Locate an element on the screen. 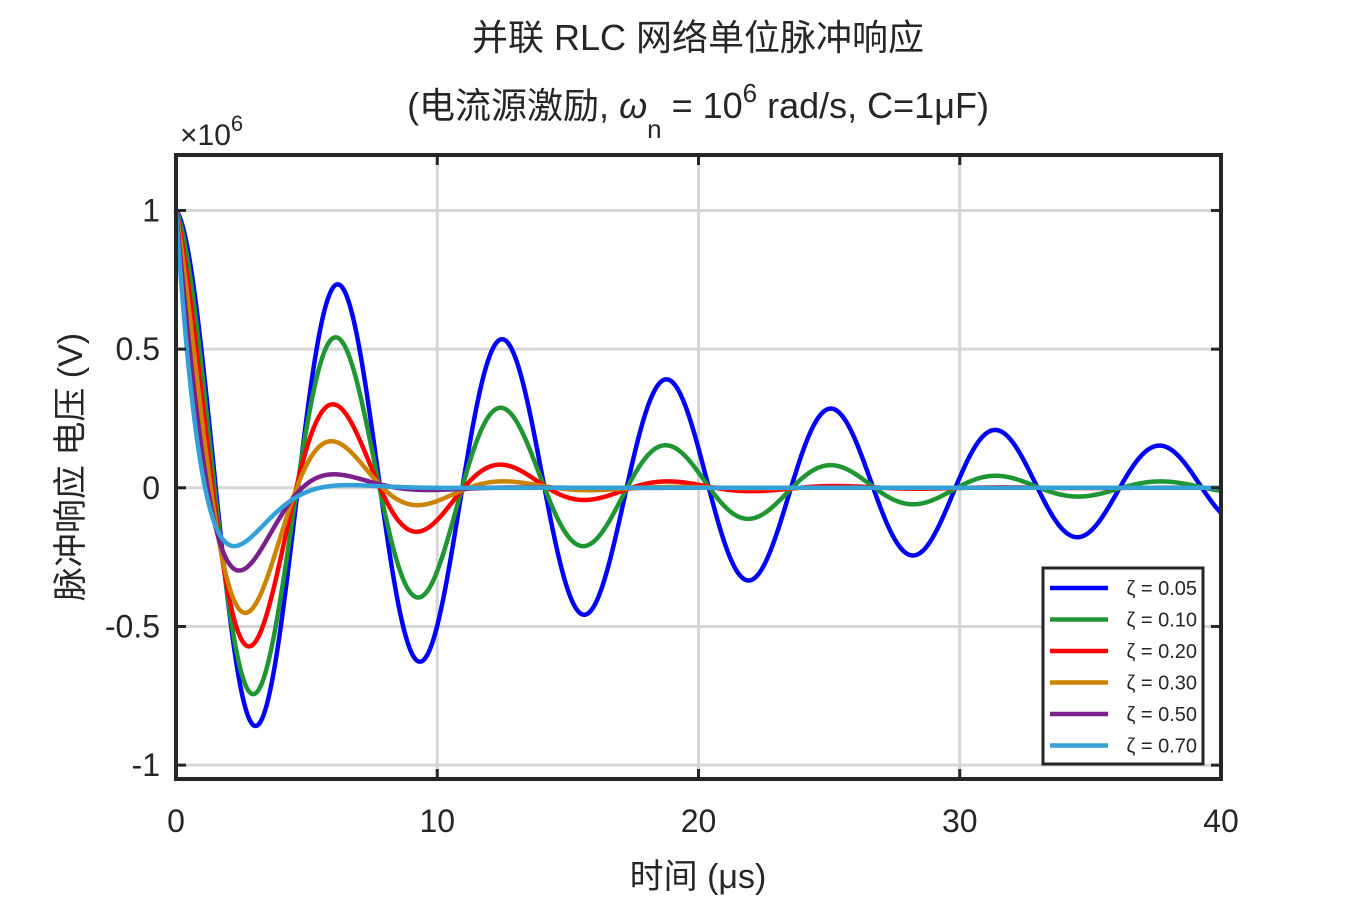 The image size is (1350, 900). x-tick-label: 40 is located at coordinates (1221, 821).